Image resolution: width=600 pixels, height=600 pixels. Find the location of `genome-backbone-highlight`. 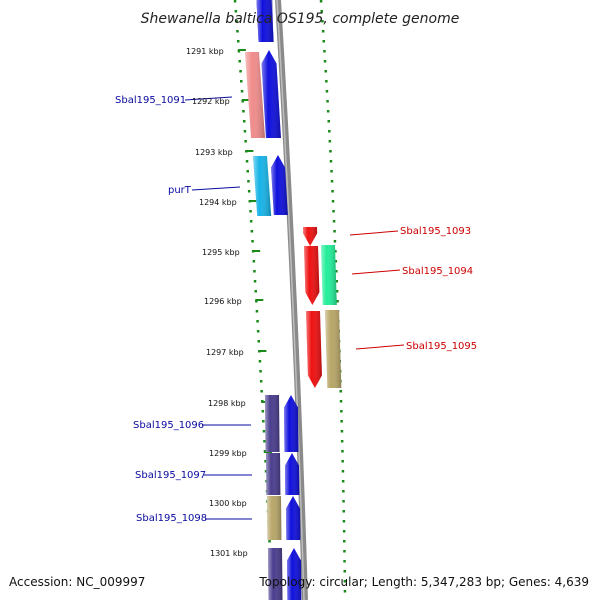

genome-backbone-highlight is located at coordinates (290, 300).